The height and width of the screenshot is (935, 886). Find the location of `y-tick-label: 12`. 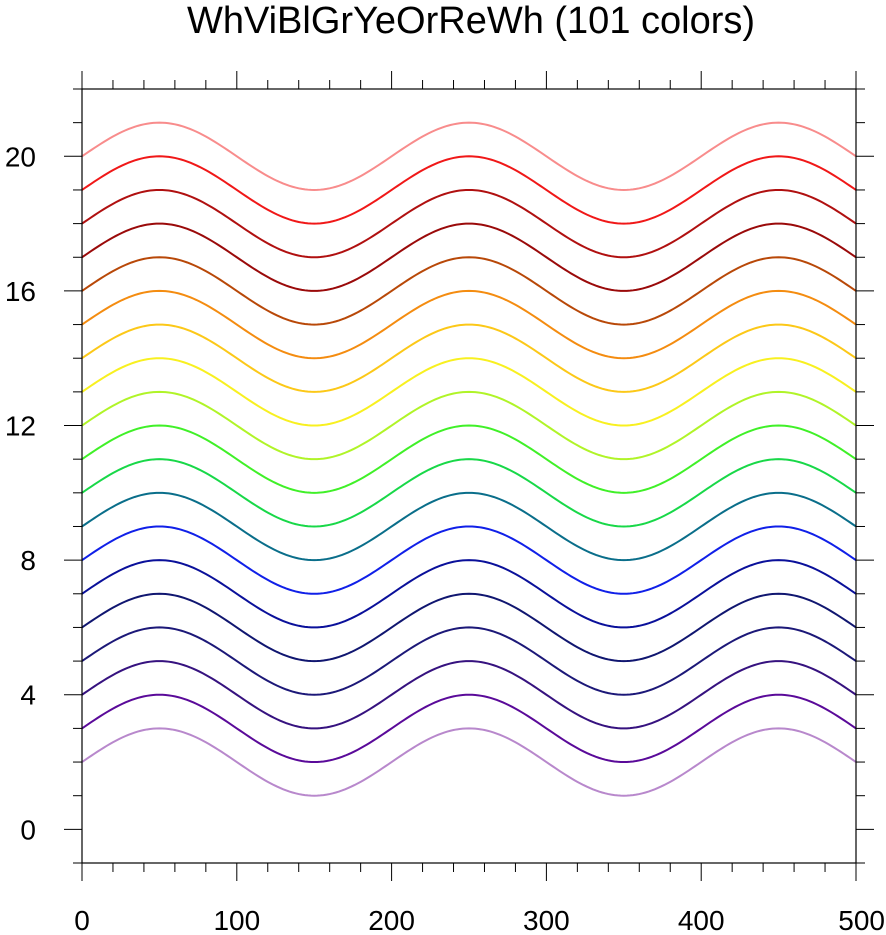

y-tick-label: 12 is located at coordinates (20, 426).